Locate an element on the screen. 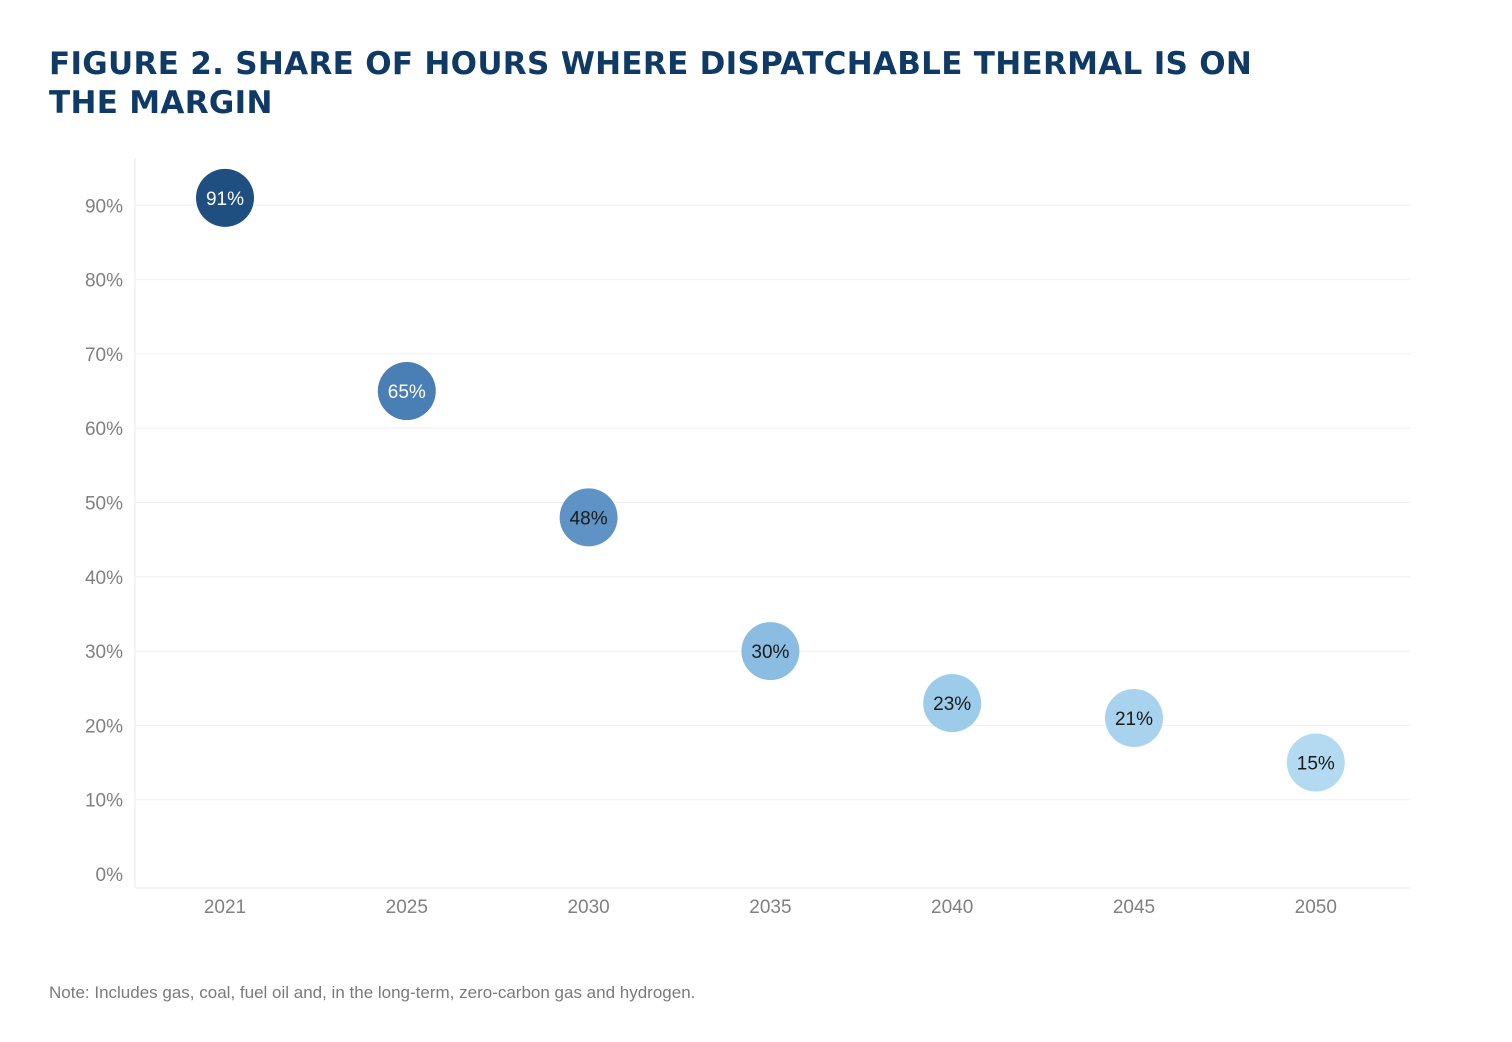  x-tick-label: 2050 is located at coordinates (1316, 907).